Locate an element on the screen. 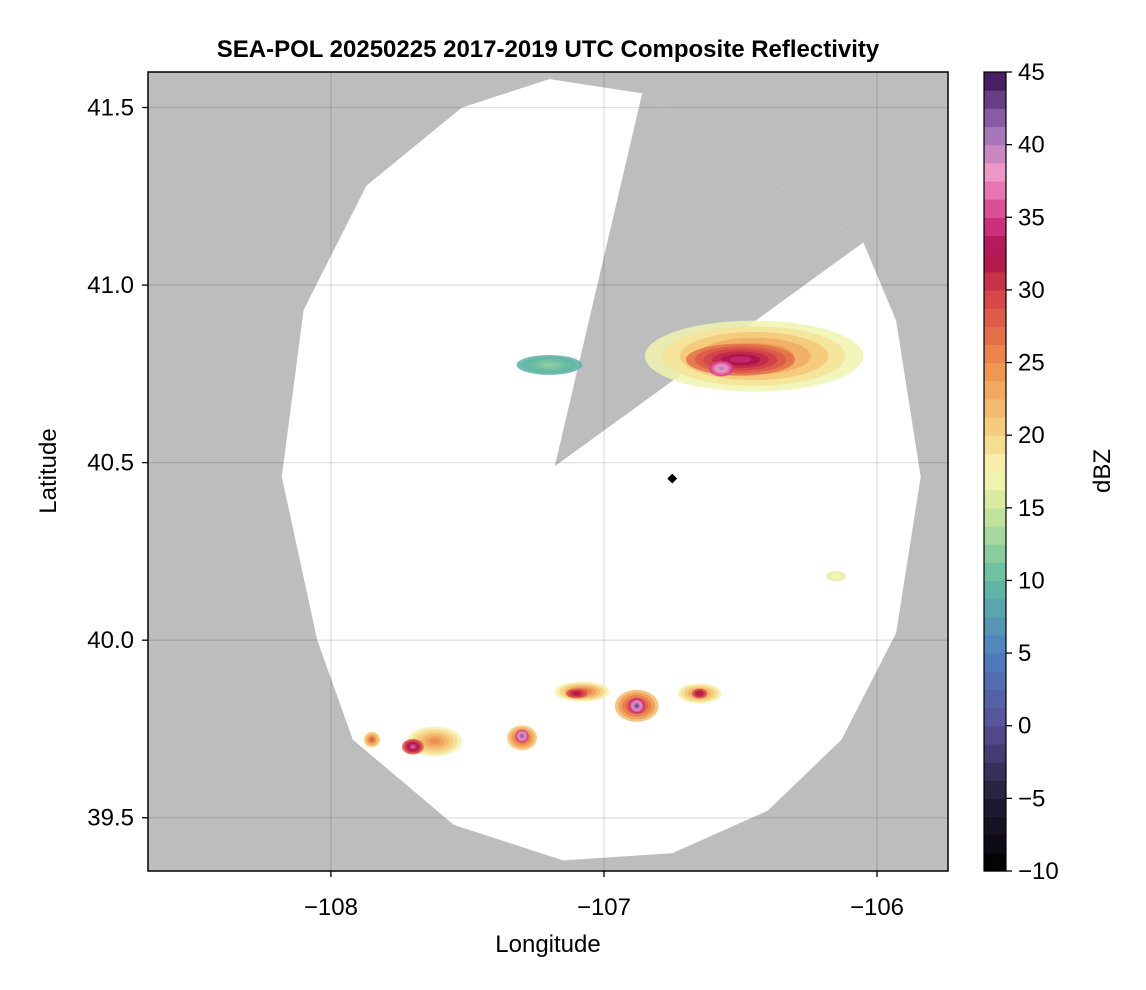 This screenshot has height=990, width=1146. y-tick-label: 40.0 is located at coordinates (110, 640).